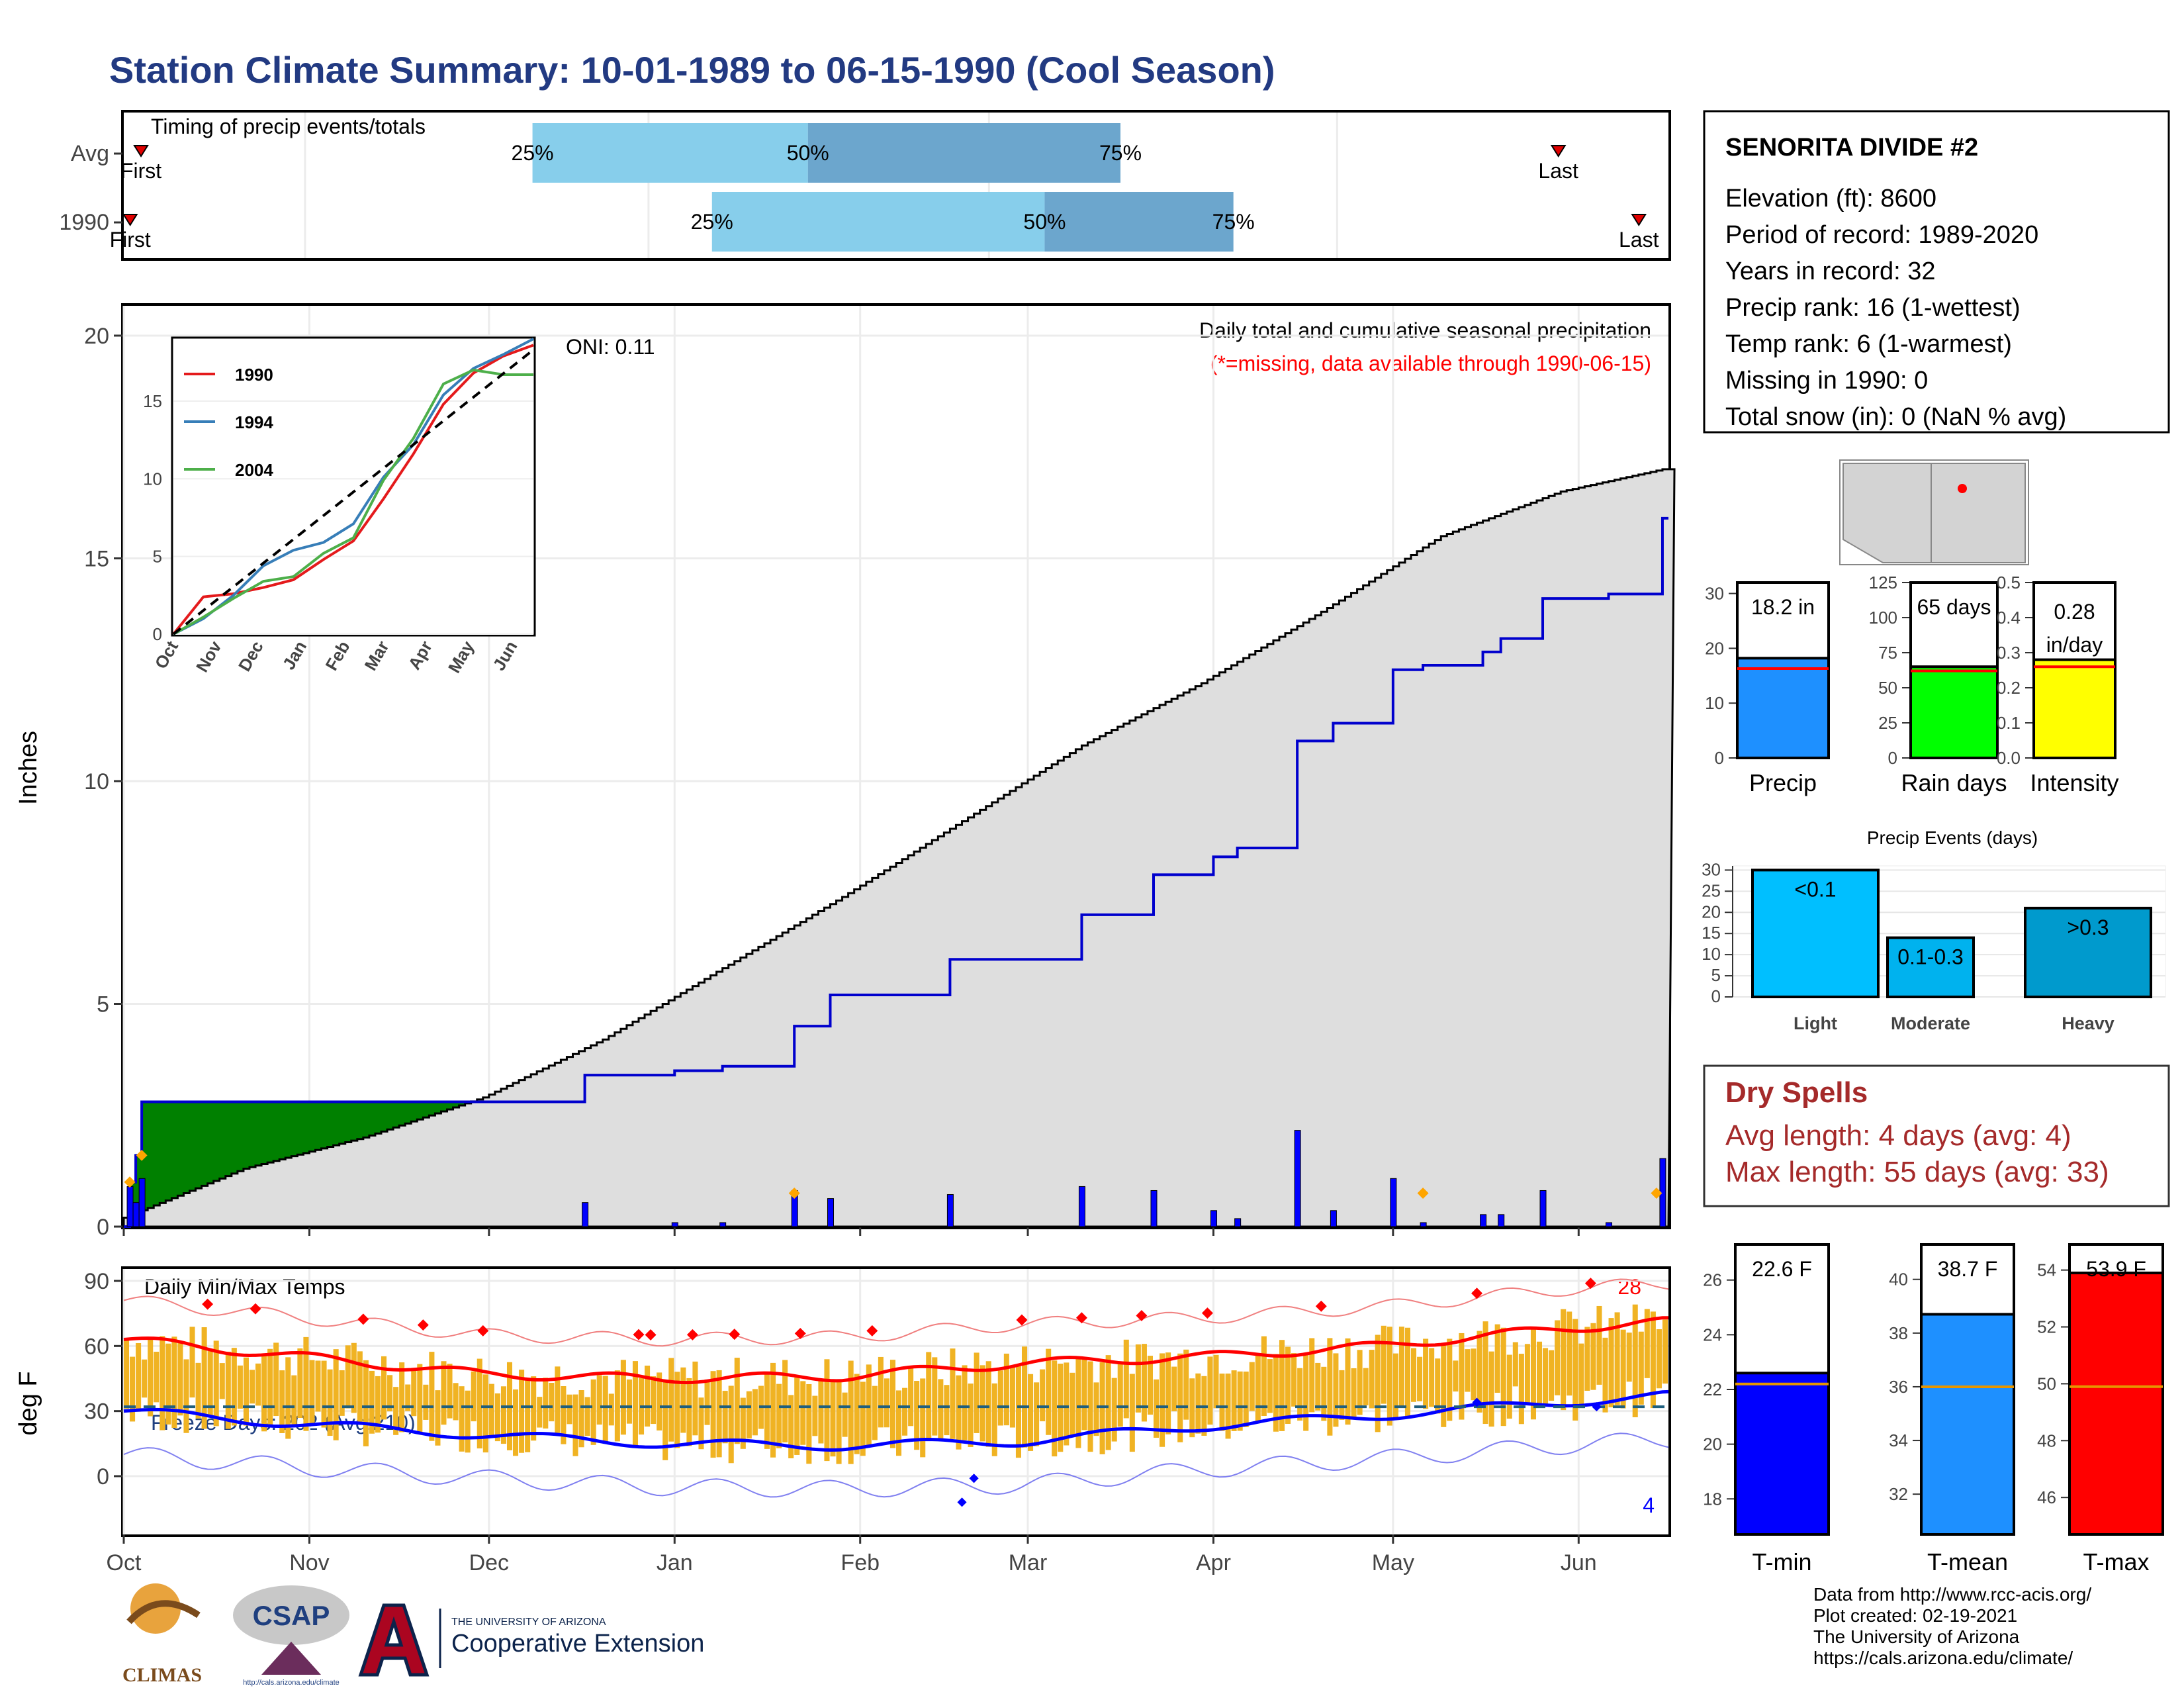 This screenshot has height=1688, width=2184. What do you see at coordinates (353, 501) in the screenshot?
I see `inset-series-line` at bounding box center [353, 501].